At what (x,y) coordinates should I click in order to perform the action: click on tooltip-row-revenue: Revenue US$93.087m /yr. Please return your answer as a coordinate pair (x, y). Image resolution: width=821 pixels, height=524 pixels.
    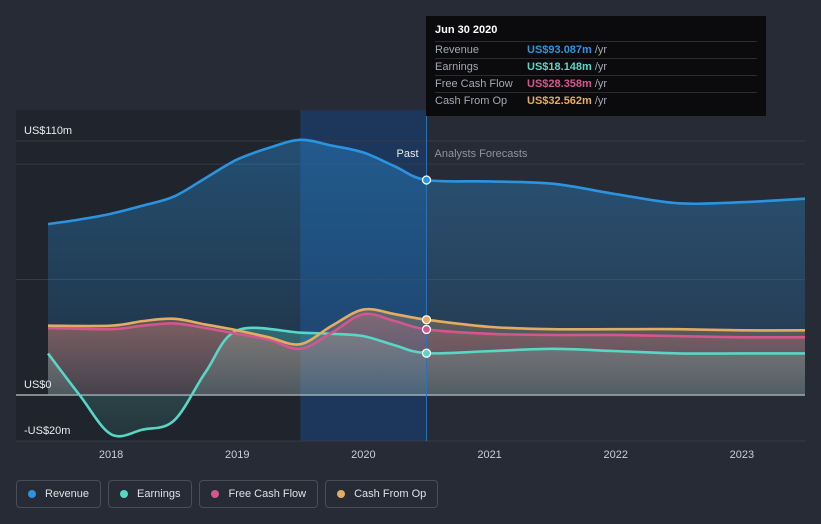
    Looking at the image, I should click on (596, 49).